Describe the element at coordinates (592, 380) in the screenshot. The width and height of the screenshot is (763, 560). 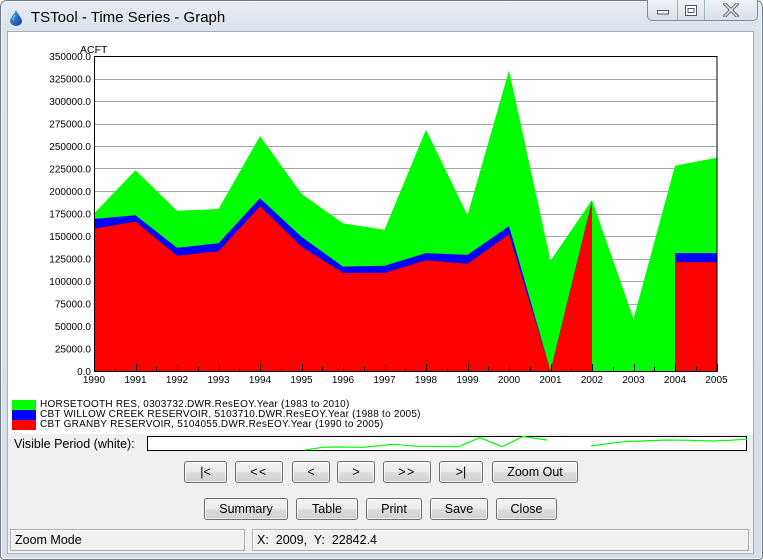
I see `x-tick-label: 2002` at that location.